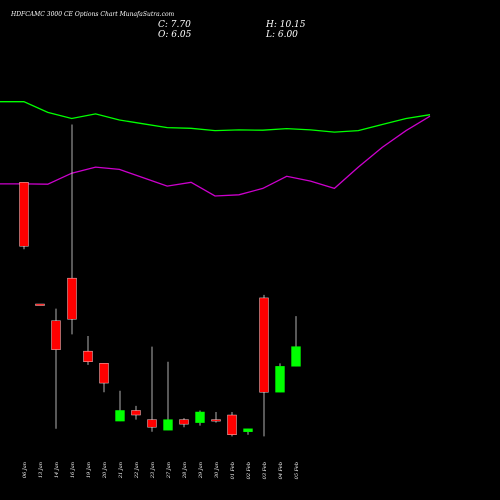 This screenshot has width=500, height=500. I want to click on high-readout: H: 10.15, so click(285, 25).